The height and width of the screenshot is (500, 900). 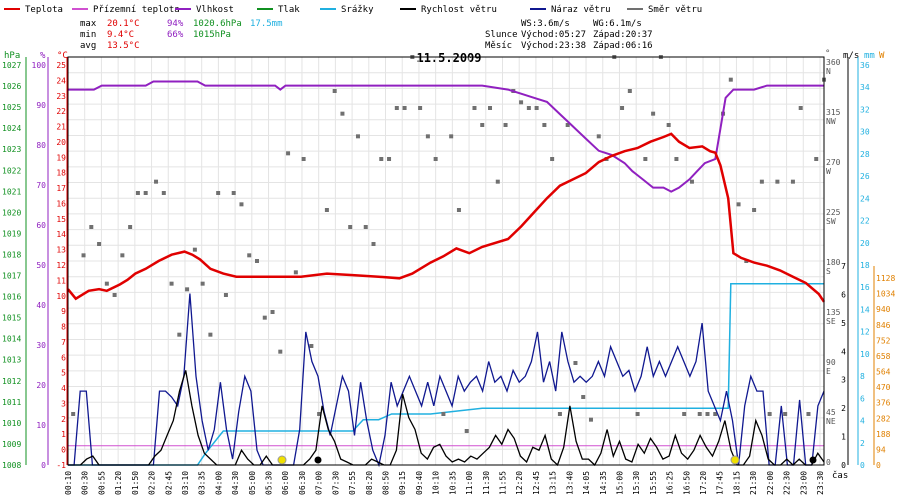 I want to click on tick-time-16: 07:30, so click(x=335, y=483).